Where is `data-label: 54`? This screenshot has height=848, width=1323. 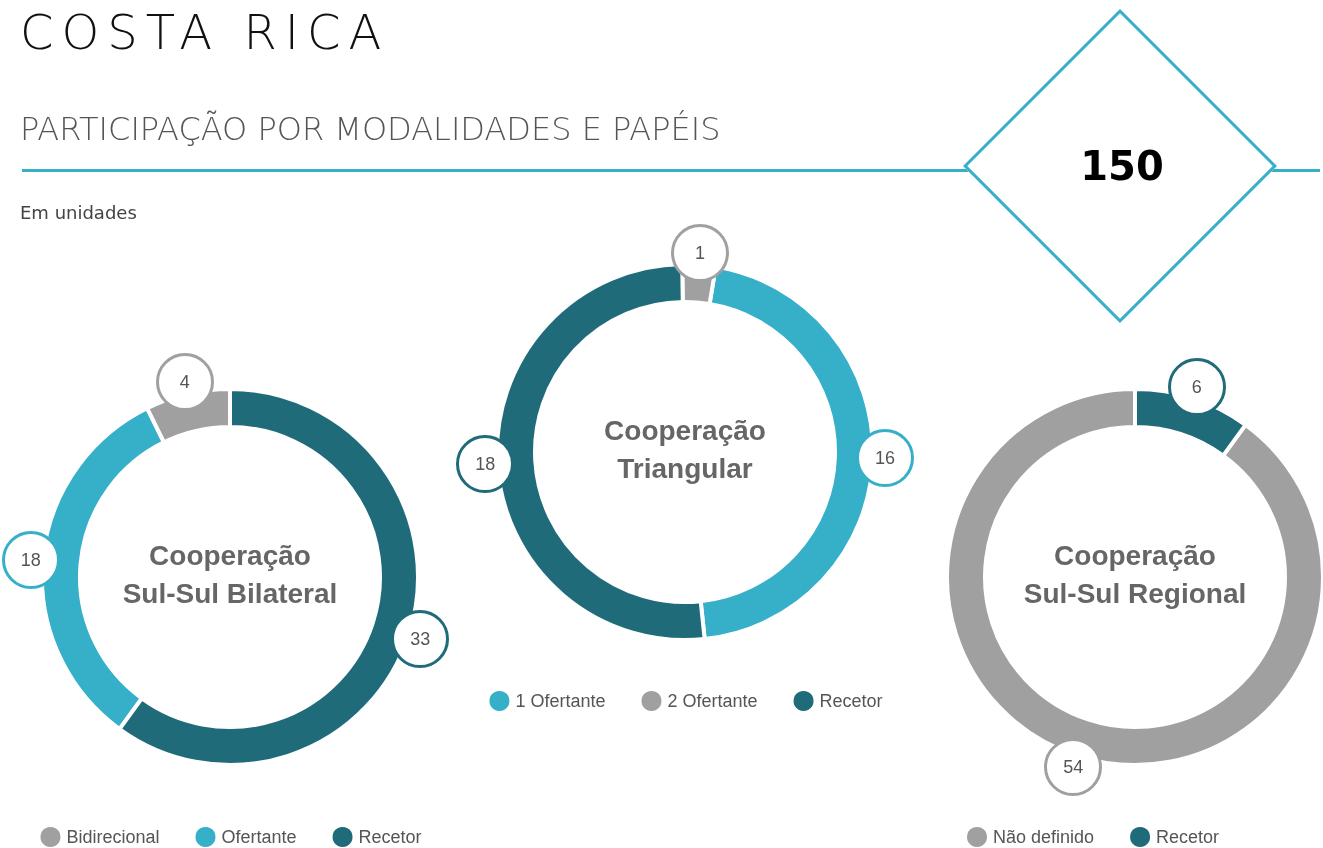 data-label: 54 is located at coordinates (1073, 767).